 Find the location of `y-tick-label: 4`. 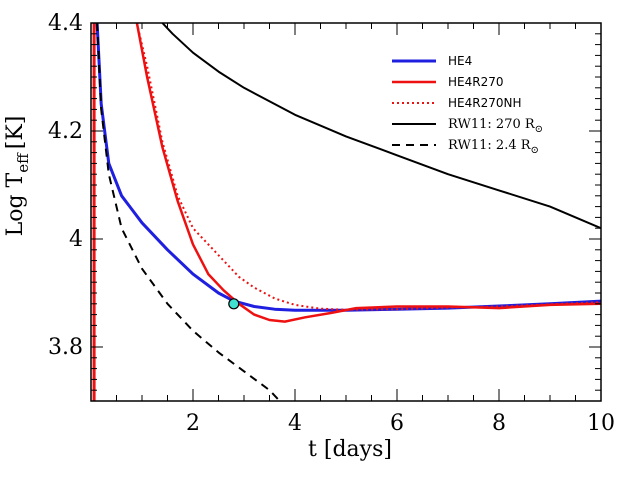

y-tick-label: 4 is located at coordinates (76, 239).